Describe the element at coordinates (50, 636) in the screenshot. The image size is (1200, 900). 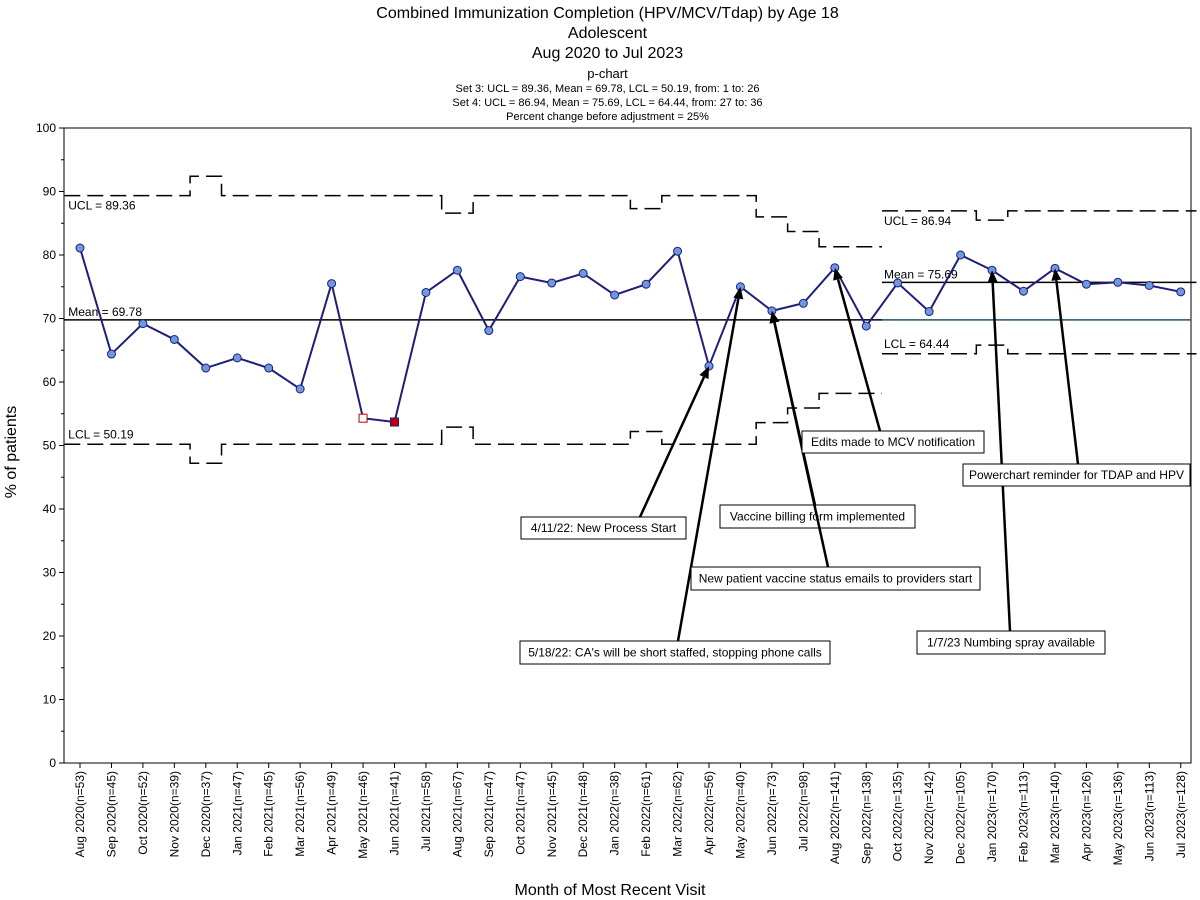
I see `y-tick-label: 20` at that location.